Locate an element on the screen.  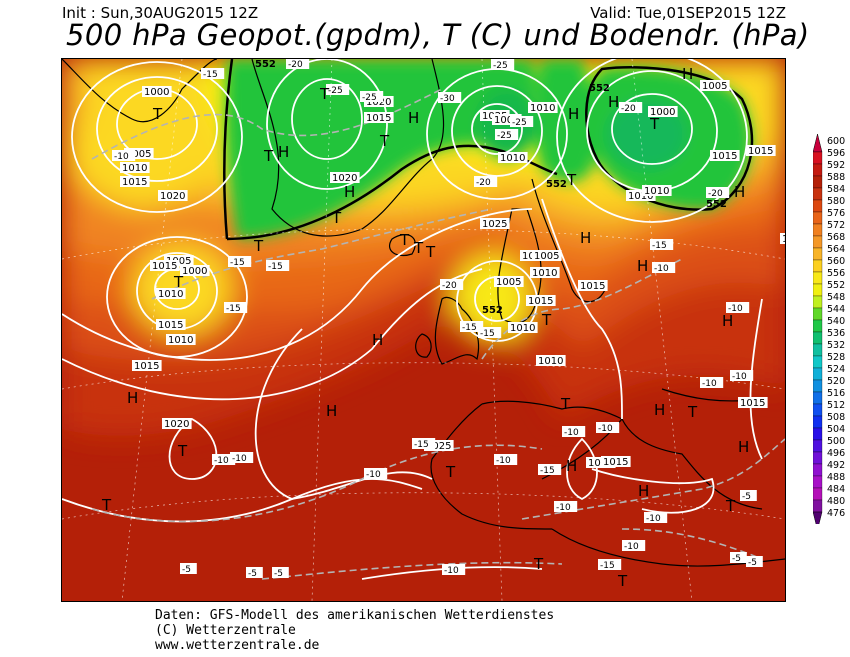
colorbar-tick-label: 556 is located at coordinates (836, 273).